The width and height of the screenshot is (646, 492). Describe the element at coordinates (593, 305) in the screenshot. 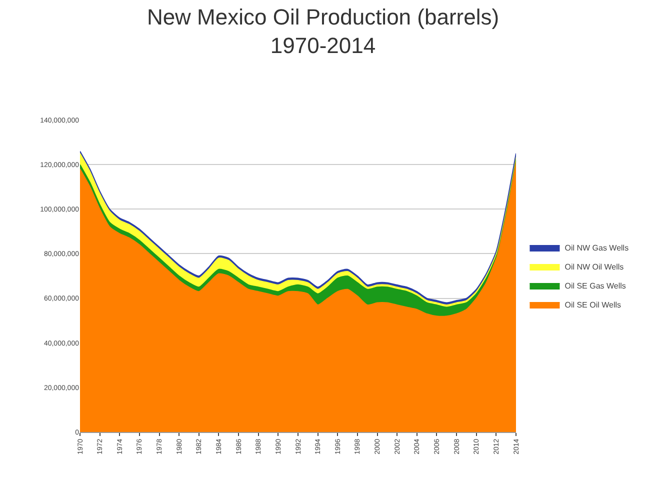

I see `legend-label: Oil SE Oil Wells` at that location.